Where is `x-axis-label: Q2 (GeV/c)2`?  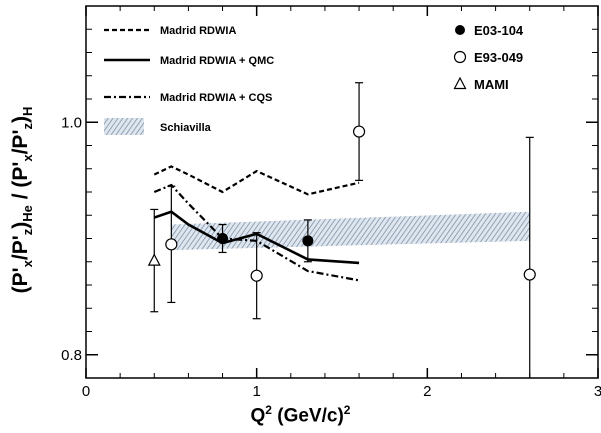
x-axis-label: Q2 (GeV/c)2 is located at coordinates (300, 415).